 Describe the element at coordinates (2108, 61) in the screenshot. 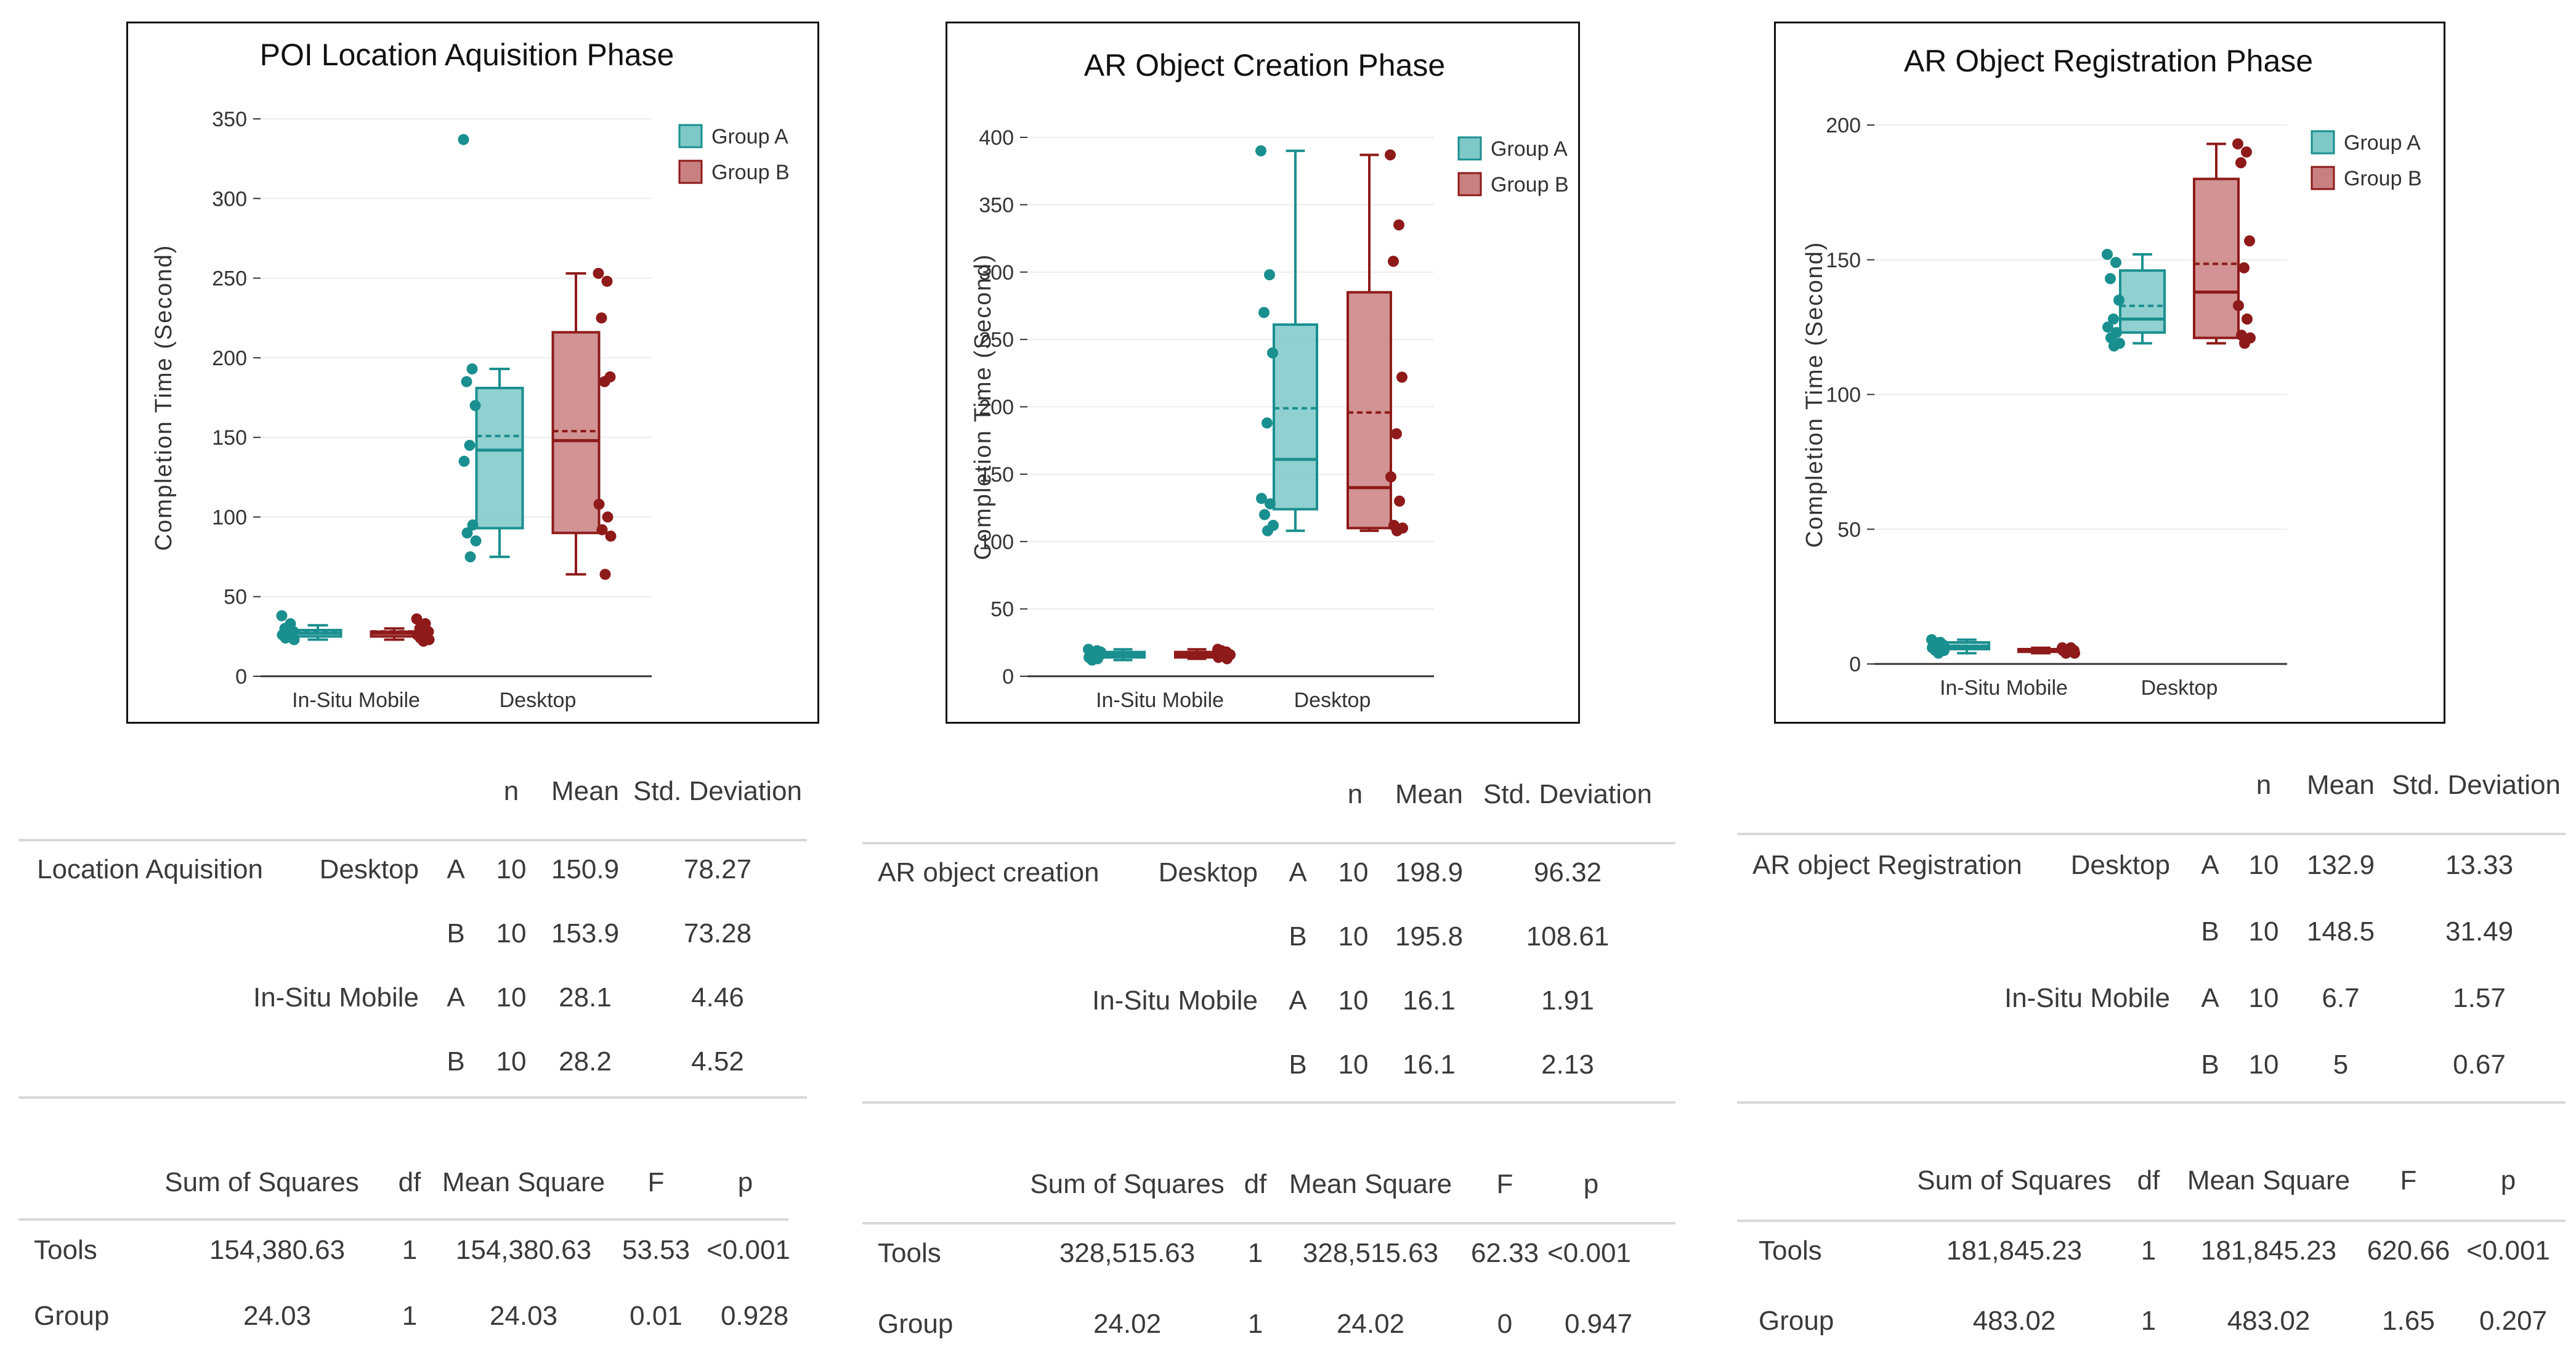

I see `chart-title: AR Object Registration Phase` at that location.